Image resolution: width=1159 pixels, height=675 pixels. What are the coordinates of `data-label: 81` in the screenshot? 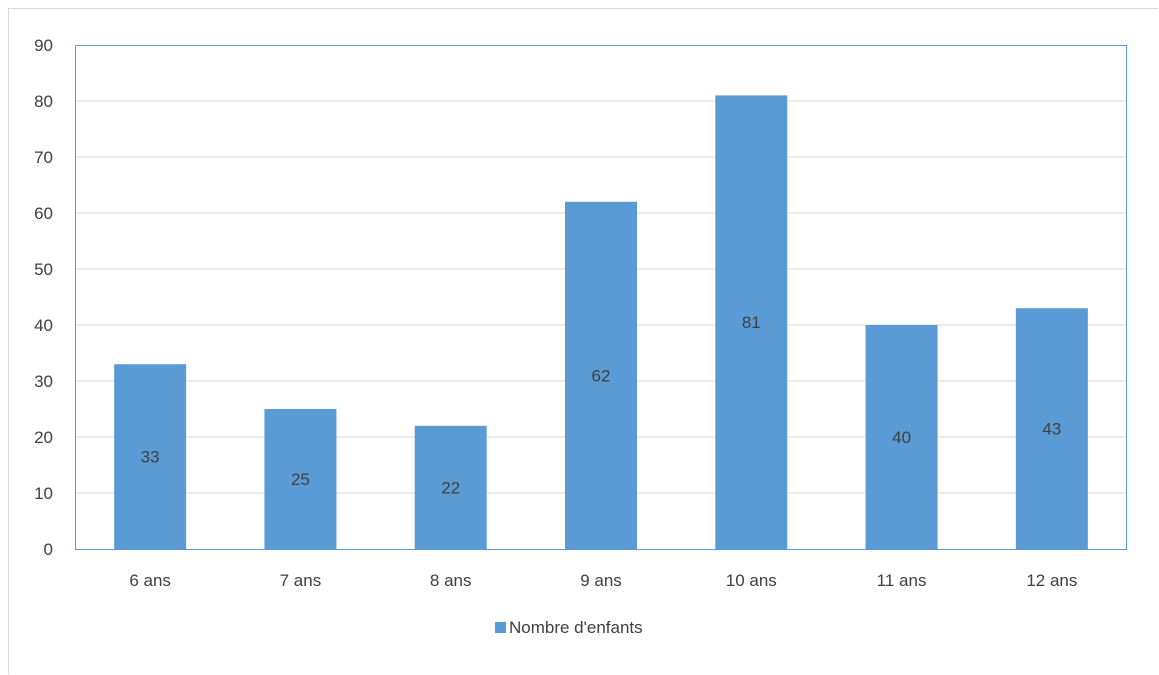 It's located at (751, 322).